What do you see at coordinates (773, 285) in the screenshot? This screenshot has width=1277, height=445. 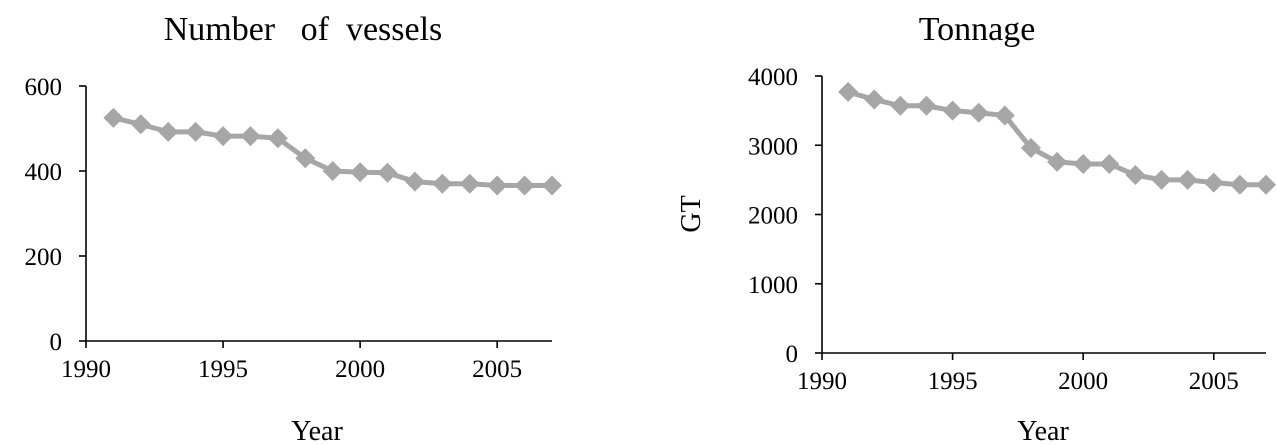 I see `y-tick-label: 1000` at bounding box center [773, 285].